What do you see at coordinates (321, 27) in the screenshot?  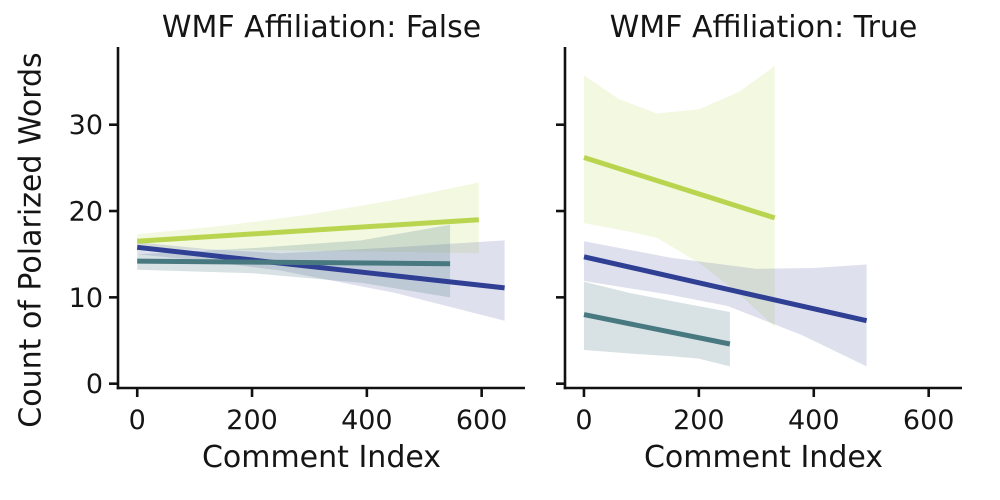 I see `facet-title-false: WMF Affiliation: False` at bounding box center [321, 27].